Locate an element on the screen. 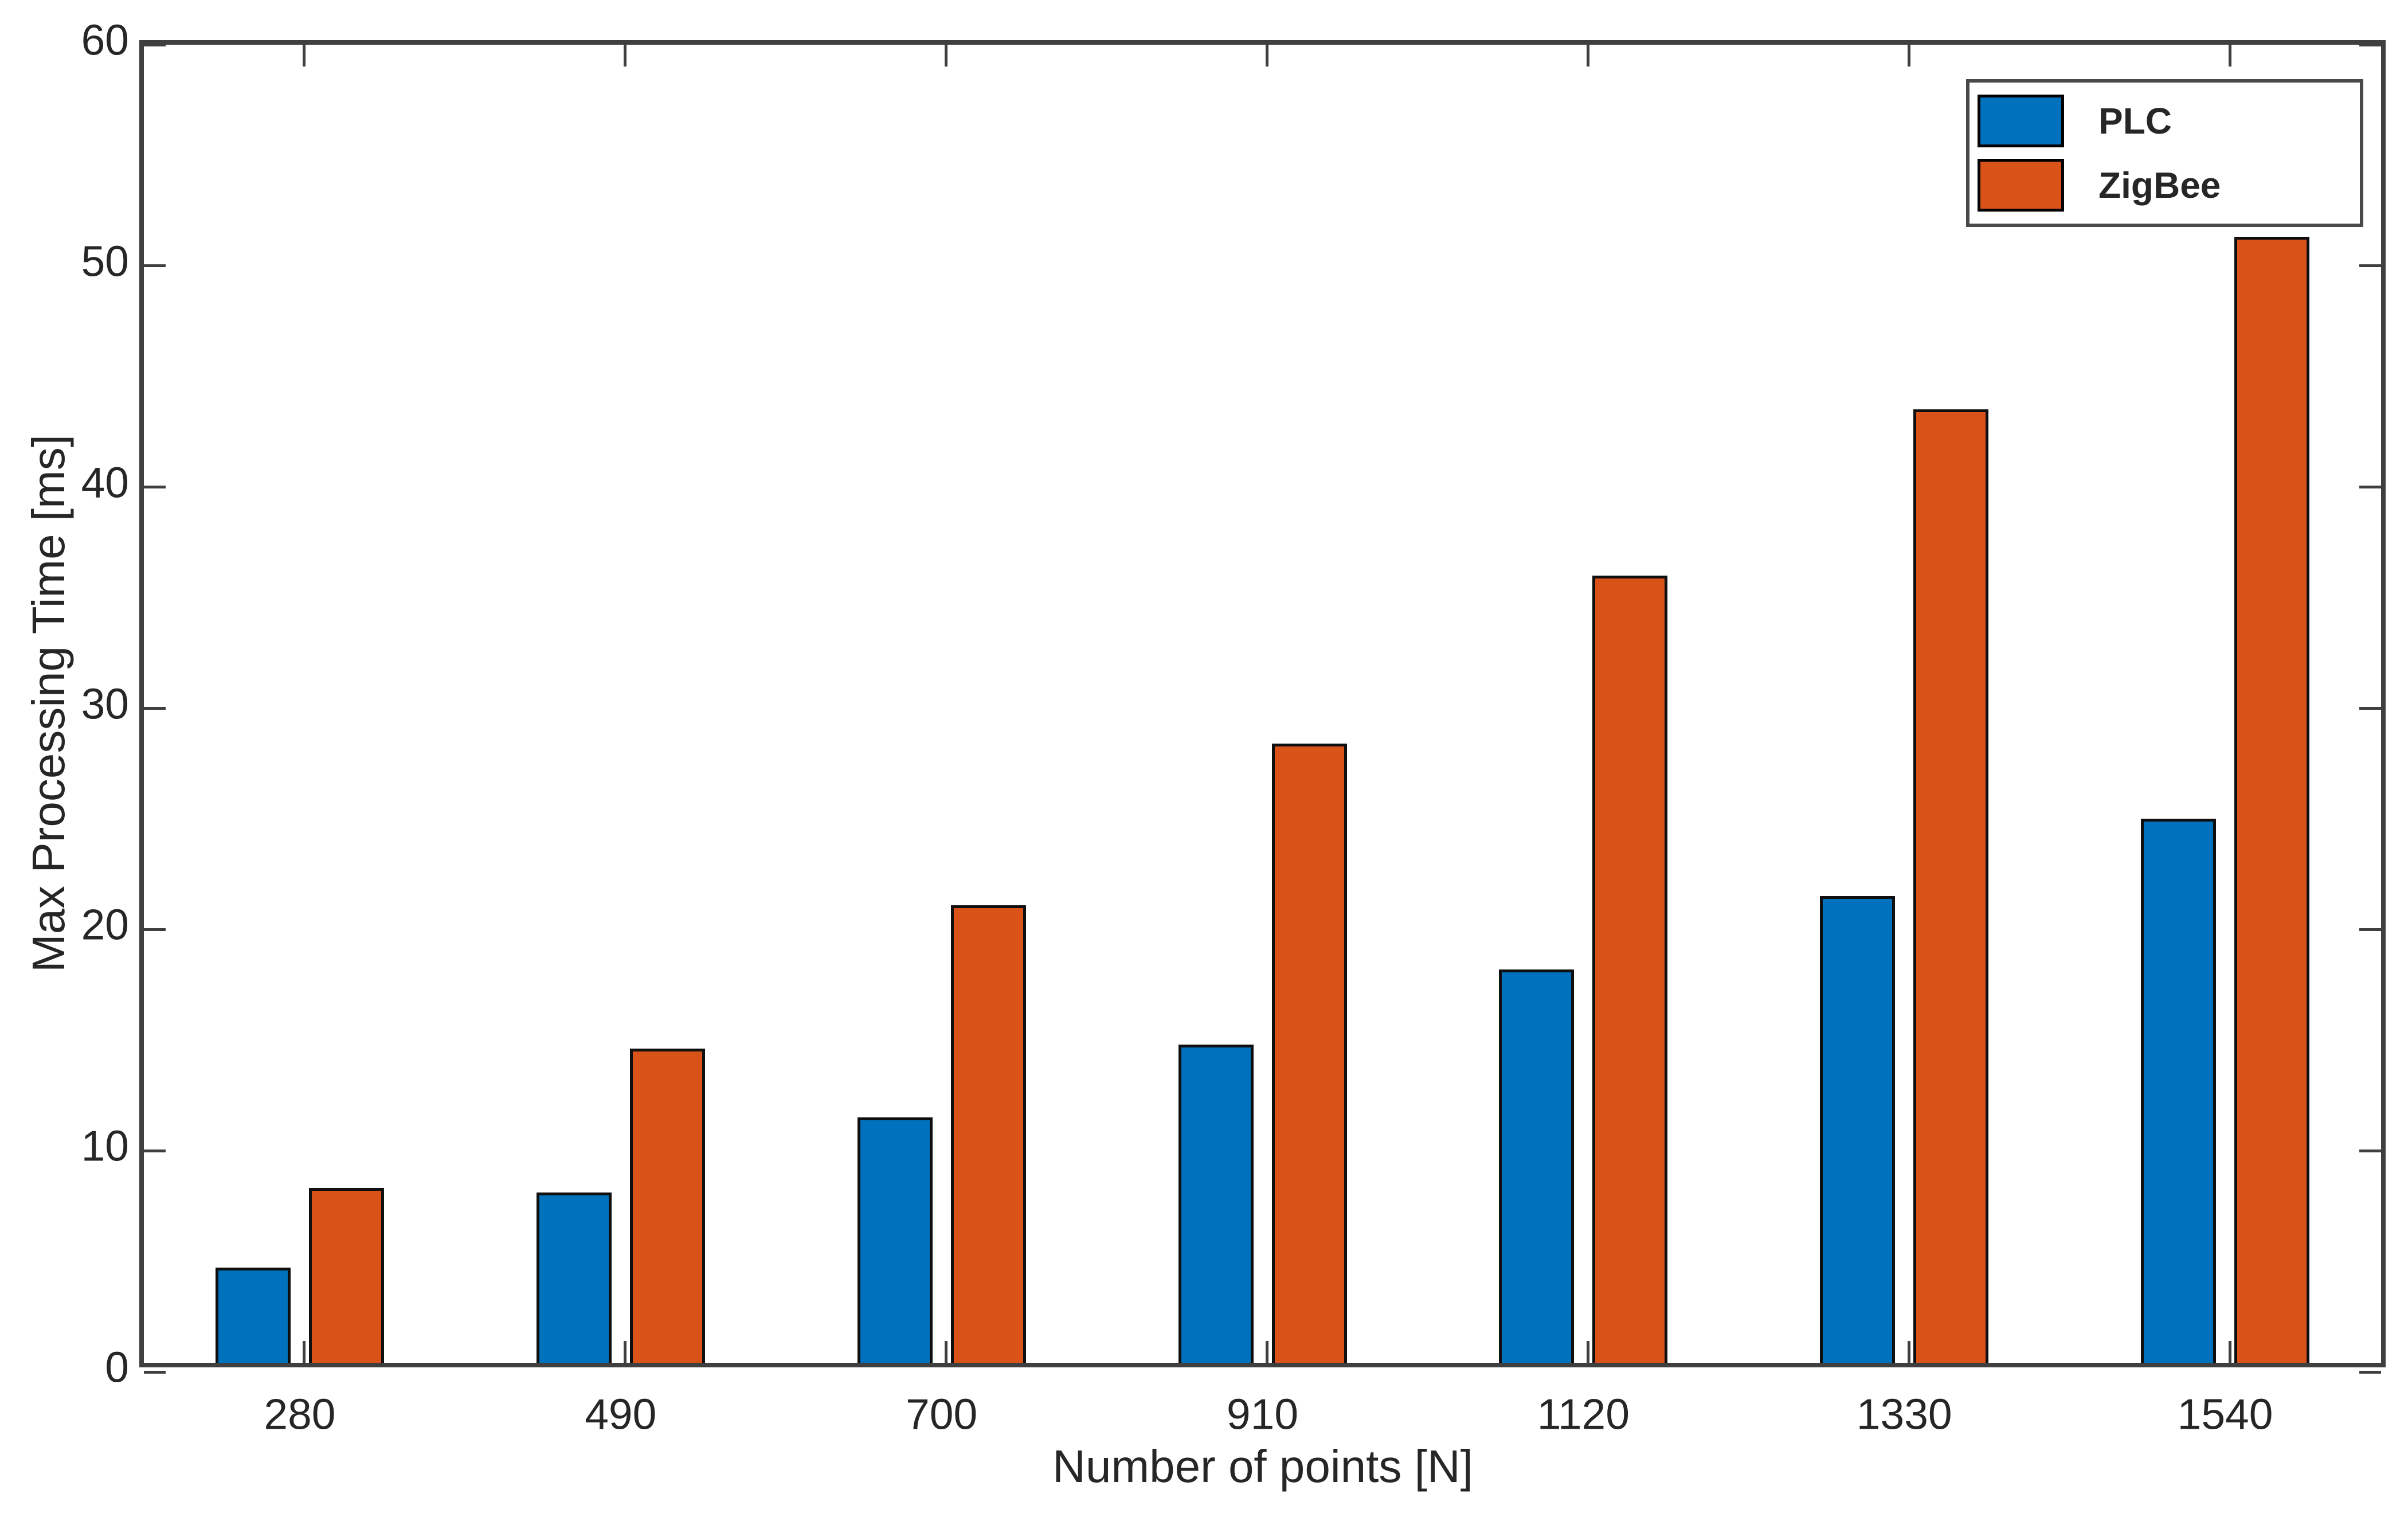  legend-box: PLC ZigBee is located at coordinates (2164, 153).